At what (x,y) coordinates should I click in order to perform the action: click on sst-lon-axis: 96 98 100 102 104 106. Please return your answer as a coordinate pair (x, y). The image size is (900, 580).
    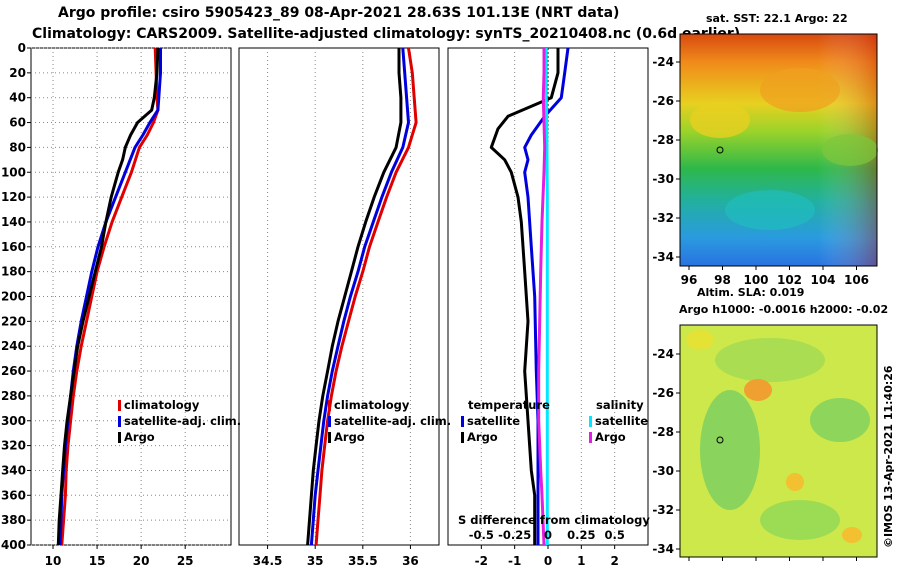
    Looking at the image, I should click on (775, 276).